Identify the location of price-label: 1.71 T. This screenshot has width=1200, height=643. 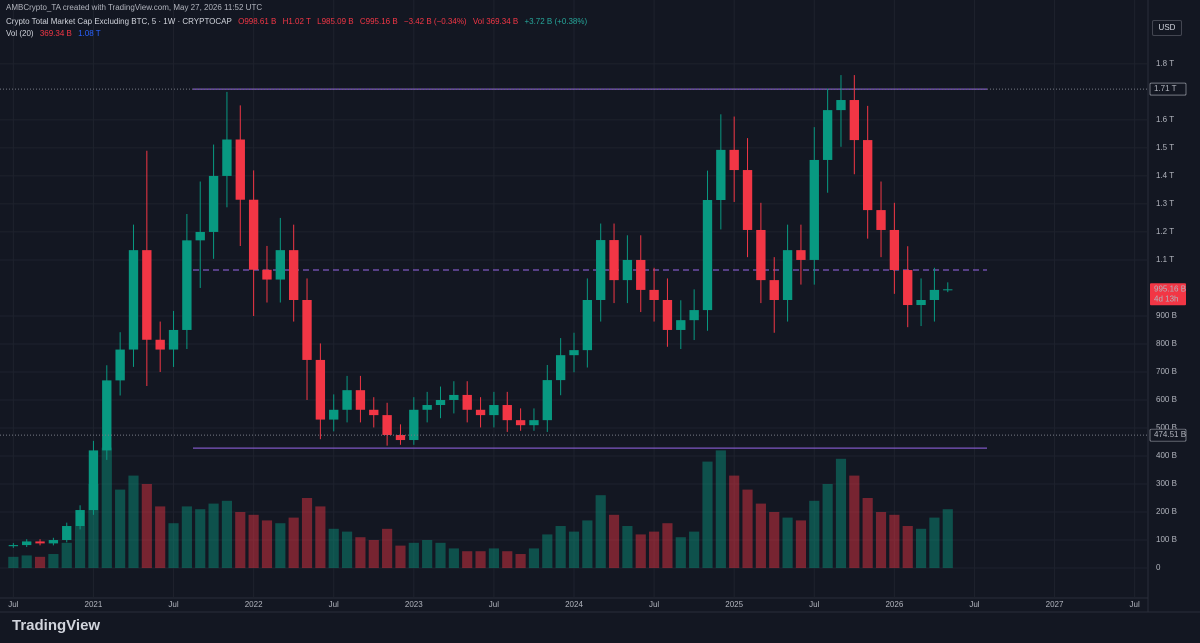
(1165, 88).